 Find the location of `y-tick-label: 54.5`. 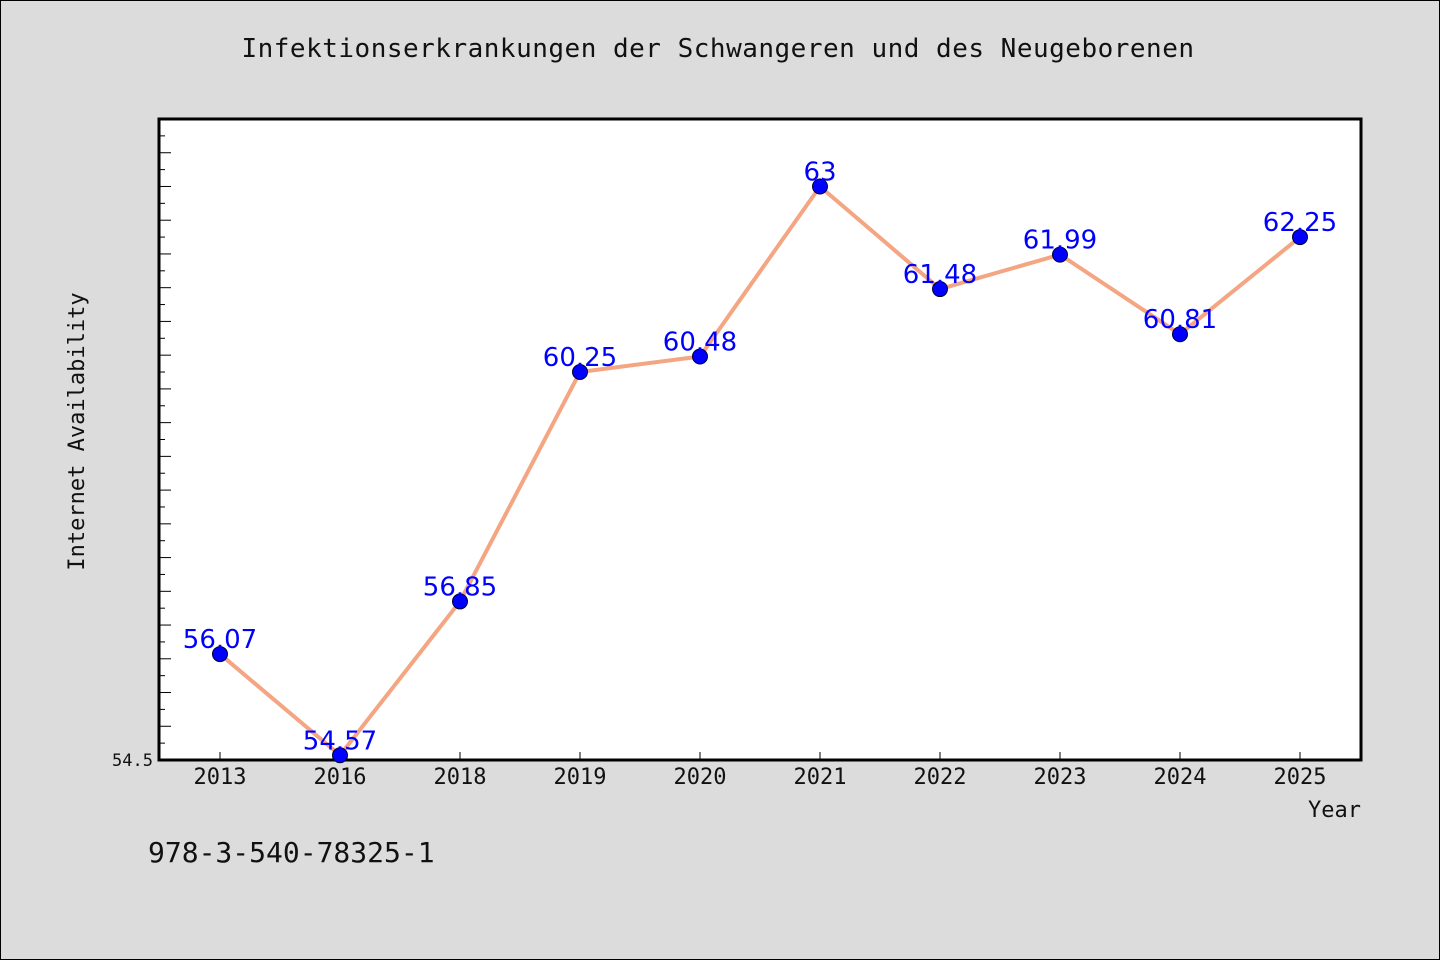

y-tick-label: 54.5 is located at coordinates (132, 761).